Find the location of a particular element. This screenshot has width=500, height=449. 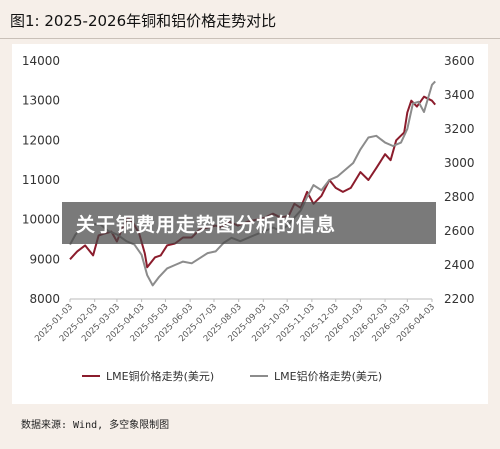

y-left-tick-label: 12000 is located at coordinates (41, 140).